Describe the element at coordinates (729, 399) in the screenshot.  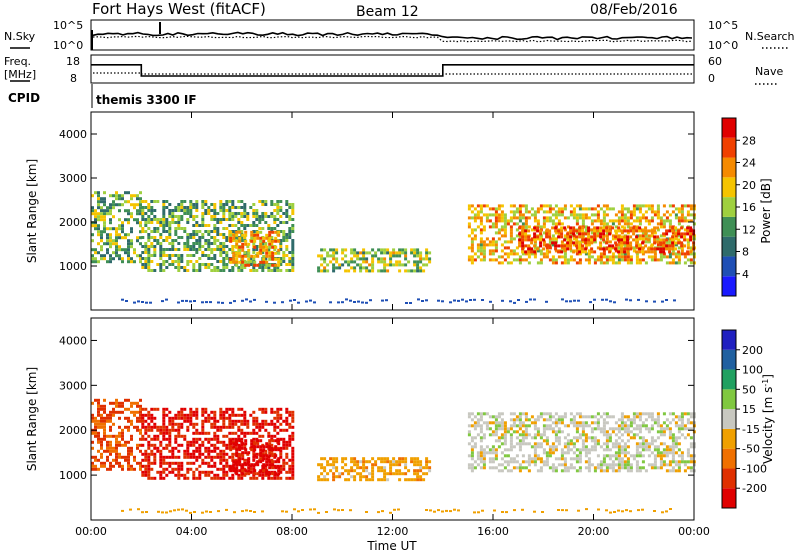
I see `colorbar-swatch` at that location.